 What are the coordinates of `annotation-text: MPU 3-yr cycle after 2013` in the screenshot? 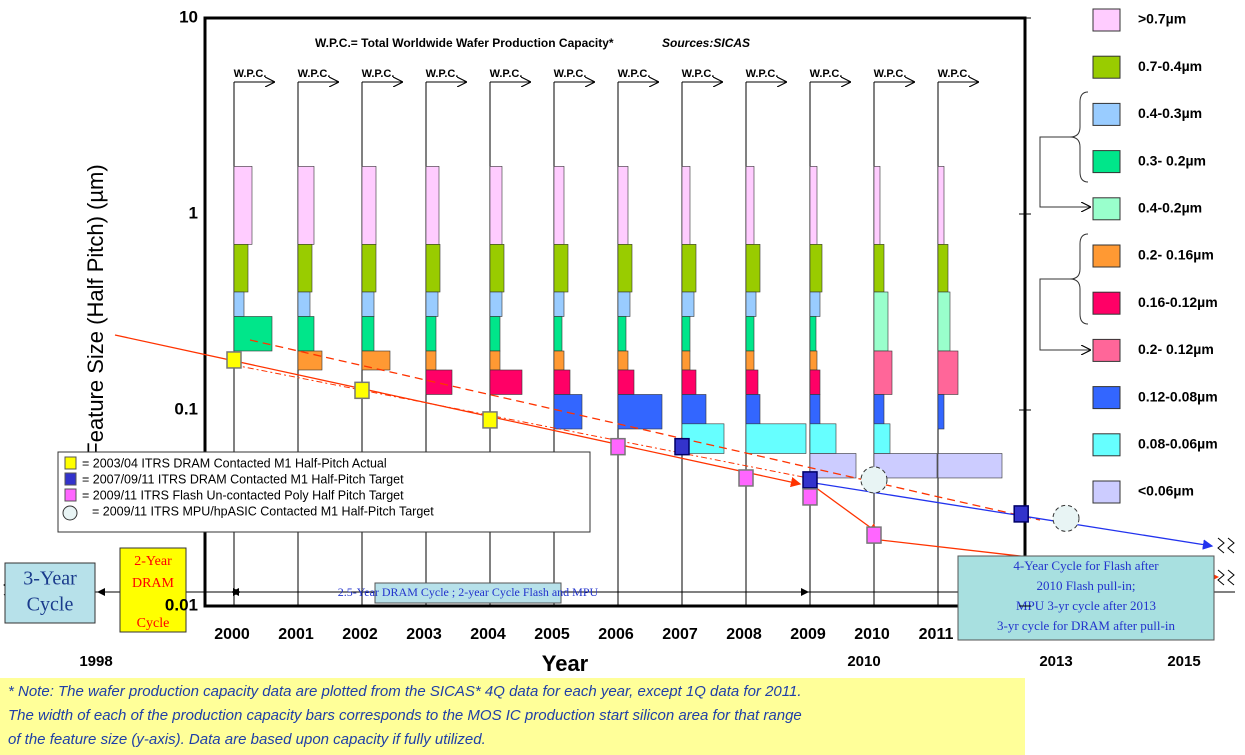 It's located at (1086, 605).